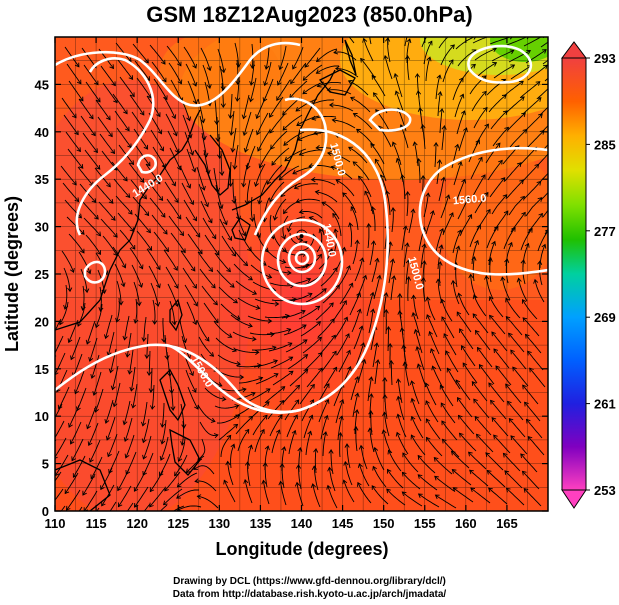 The height and width of the screenshot is (605, 619). What do you see at coordinates (178, 378) in the screenshot?
I see `contour-1500-south` at bounding box center [178, 378].